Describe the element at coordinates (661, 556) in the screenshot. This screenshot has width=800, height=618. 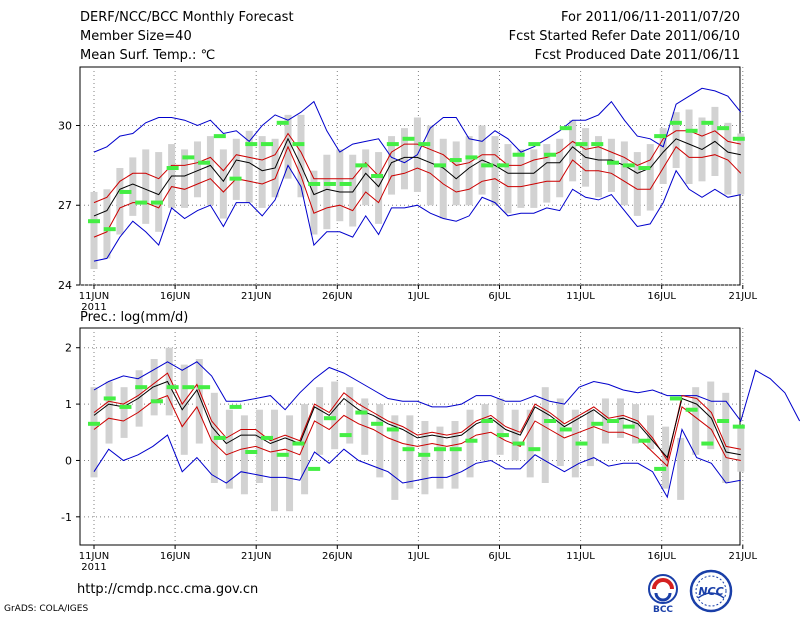
I see `precipitation-xtick-label: 16JUL` at that location.